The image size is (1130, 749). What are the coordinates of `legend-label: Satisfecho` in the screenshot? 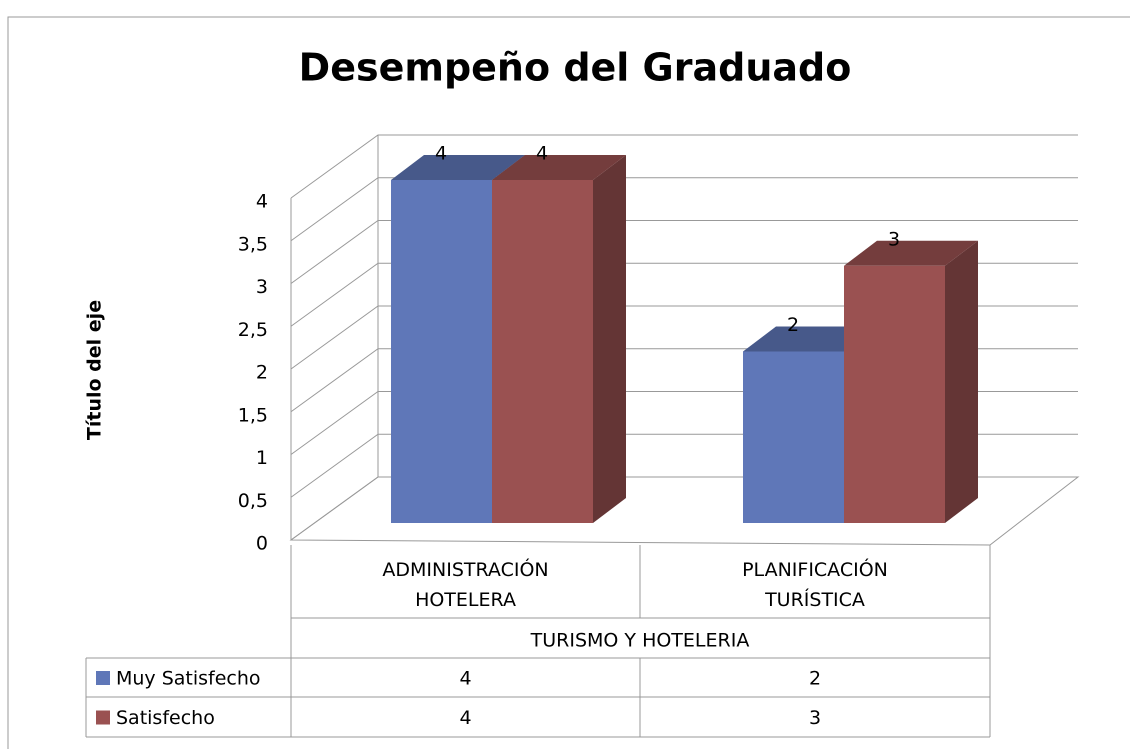 It's located at (165, 718).